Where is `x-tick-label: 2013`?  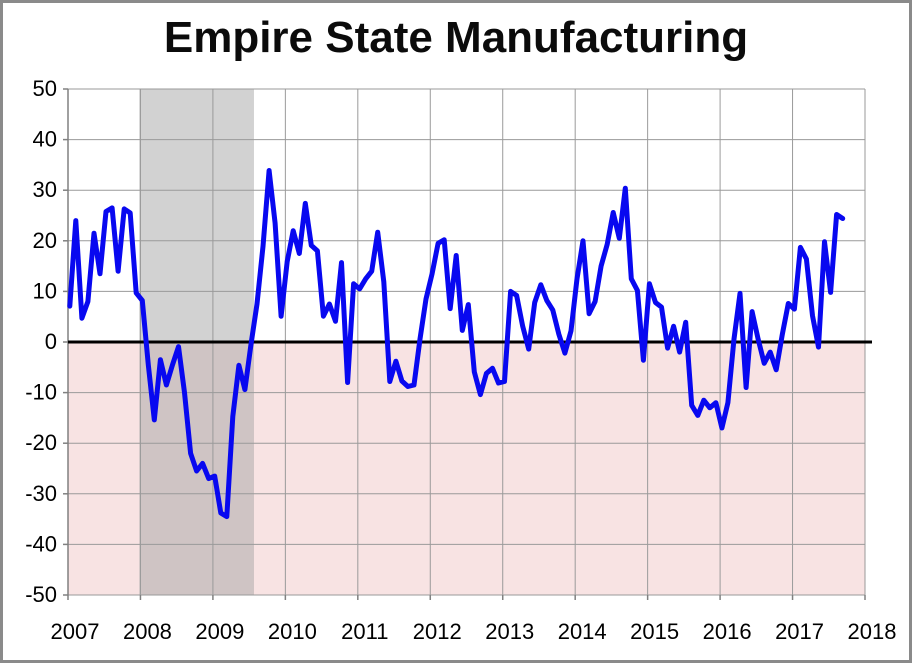 x-tick-label: 2013 is located at coordinates (509, 631).